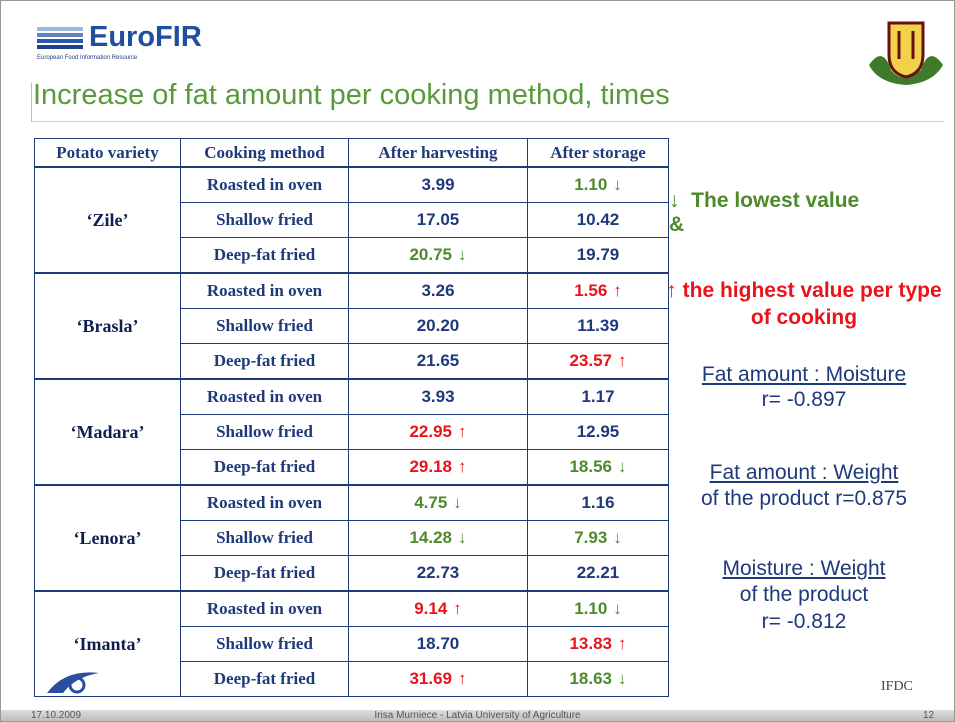 This screenshot has height=722, width=955. Describe the element at coordinates (438, 396) in the screenshot. I see `value-cell: 3.93` at that location.